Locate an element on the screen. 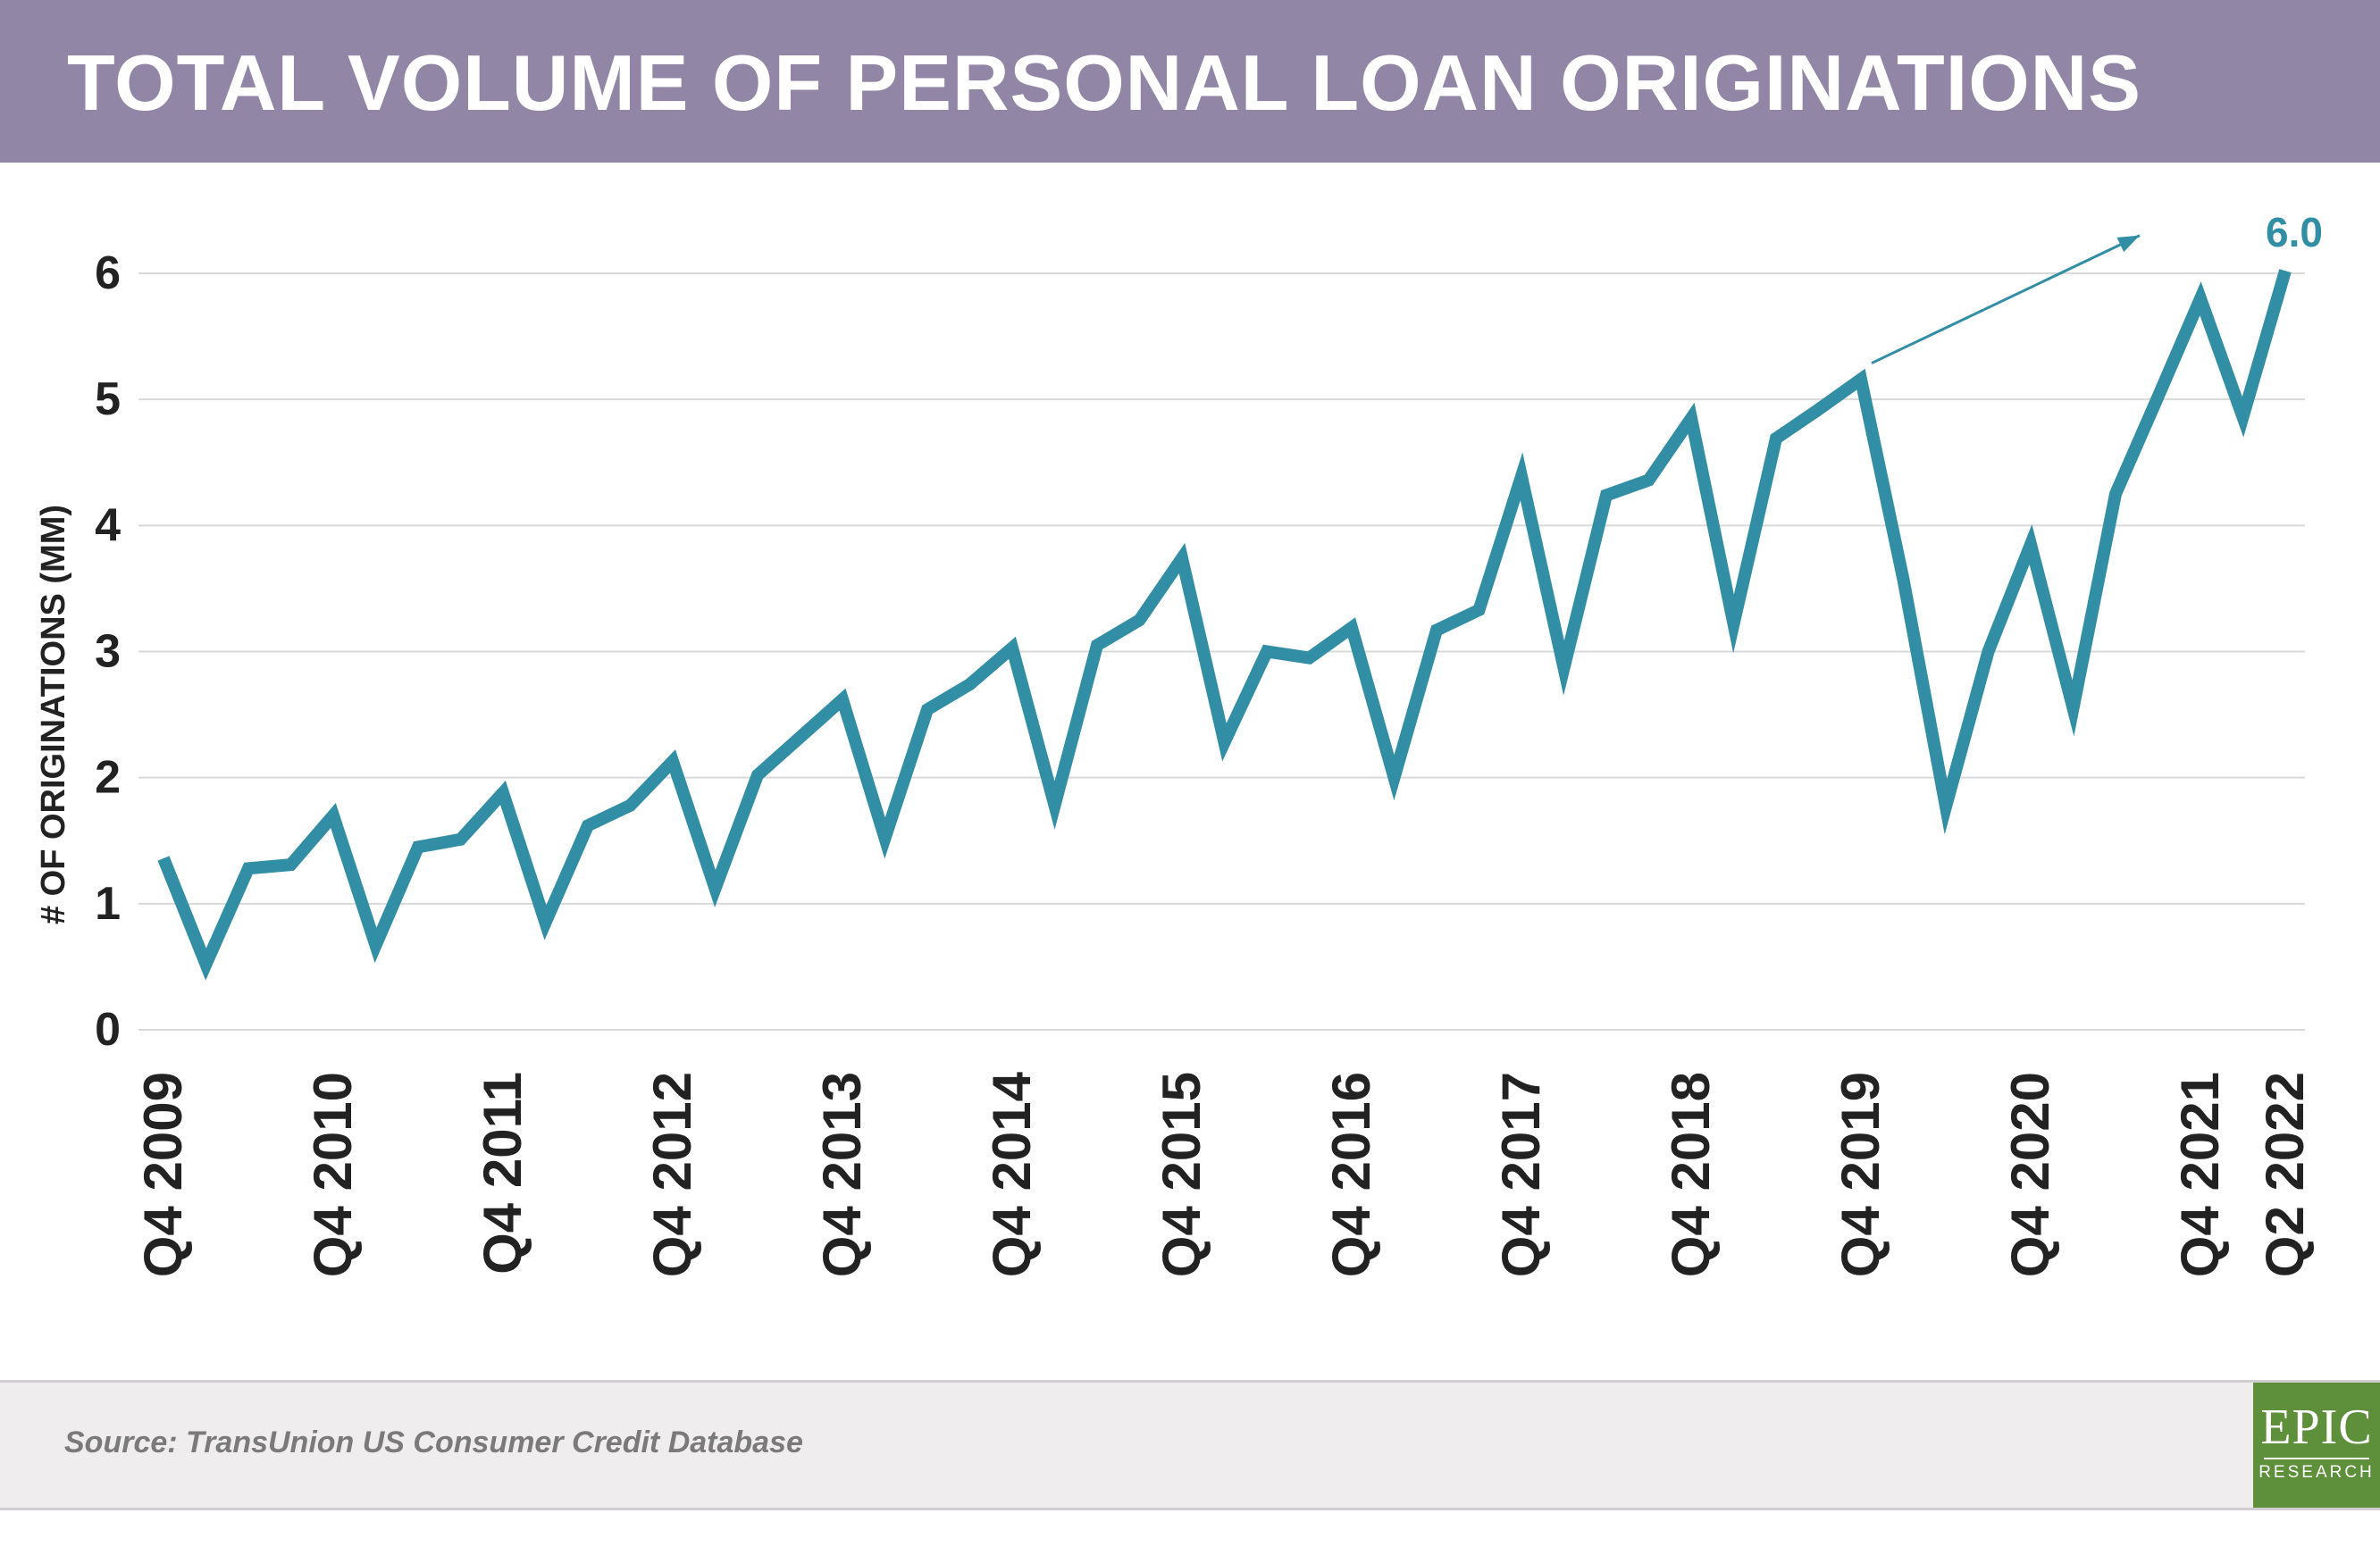 The image size is (2380, 1555). x-tick-label: Q4 2010 is located at coordinates (333, 1175).